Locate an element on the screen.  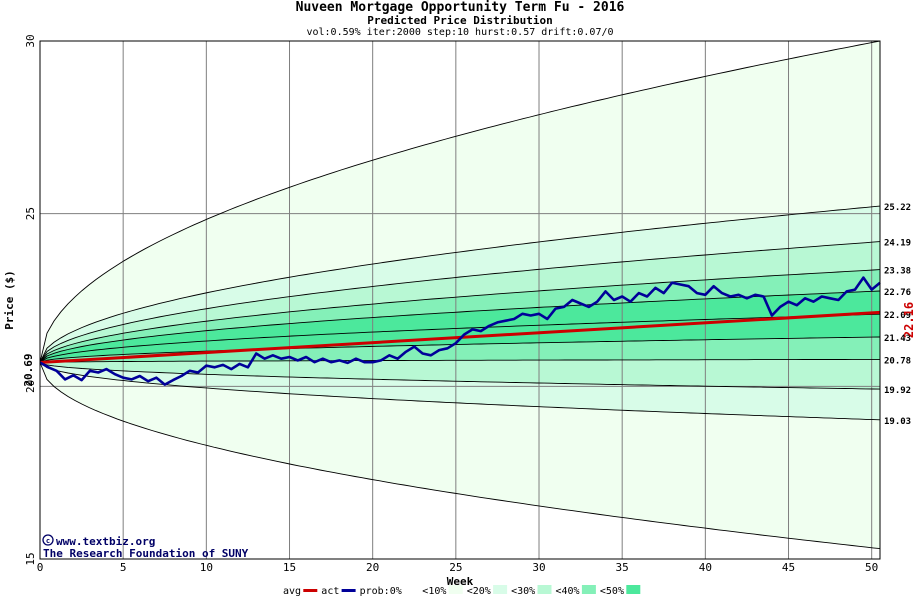
right-label-4: 22.09 is located at coordinates (897, 316).